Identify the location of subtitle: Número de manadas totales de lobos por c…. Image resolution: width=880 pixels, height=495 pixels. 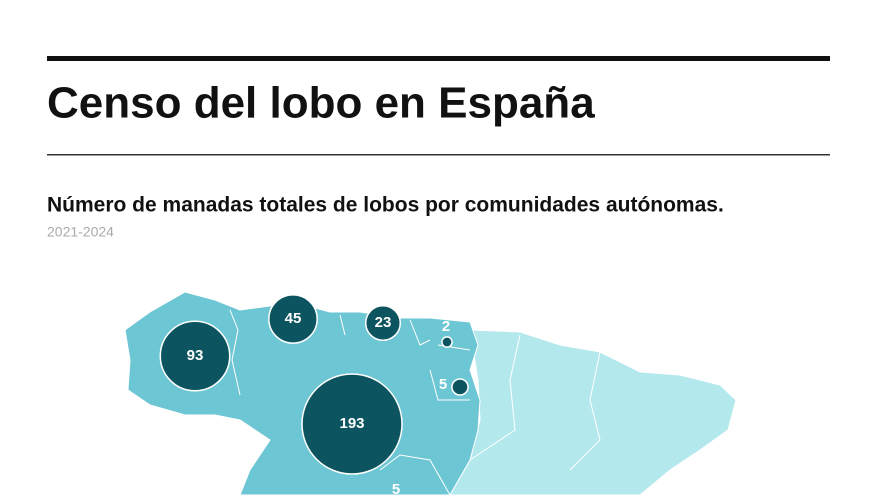
(385, 205).